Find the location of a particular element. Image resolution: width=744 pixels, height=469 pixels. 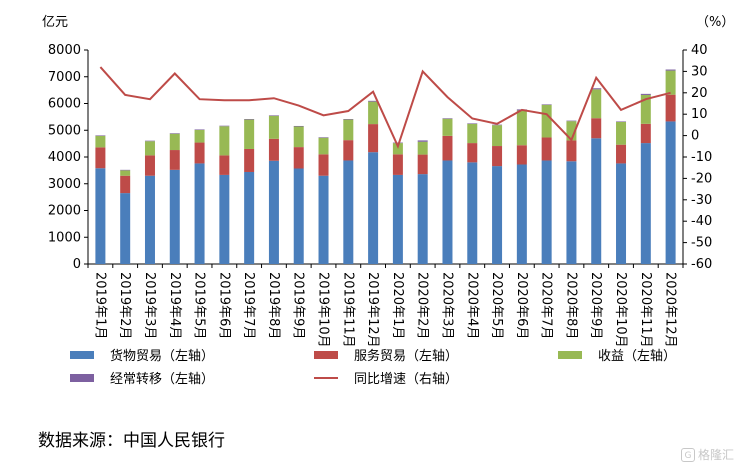

left-axis-tick-label: 2000 is located at coordinates (64, 211).